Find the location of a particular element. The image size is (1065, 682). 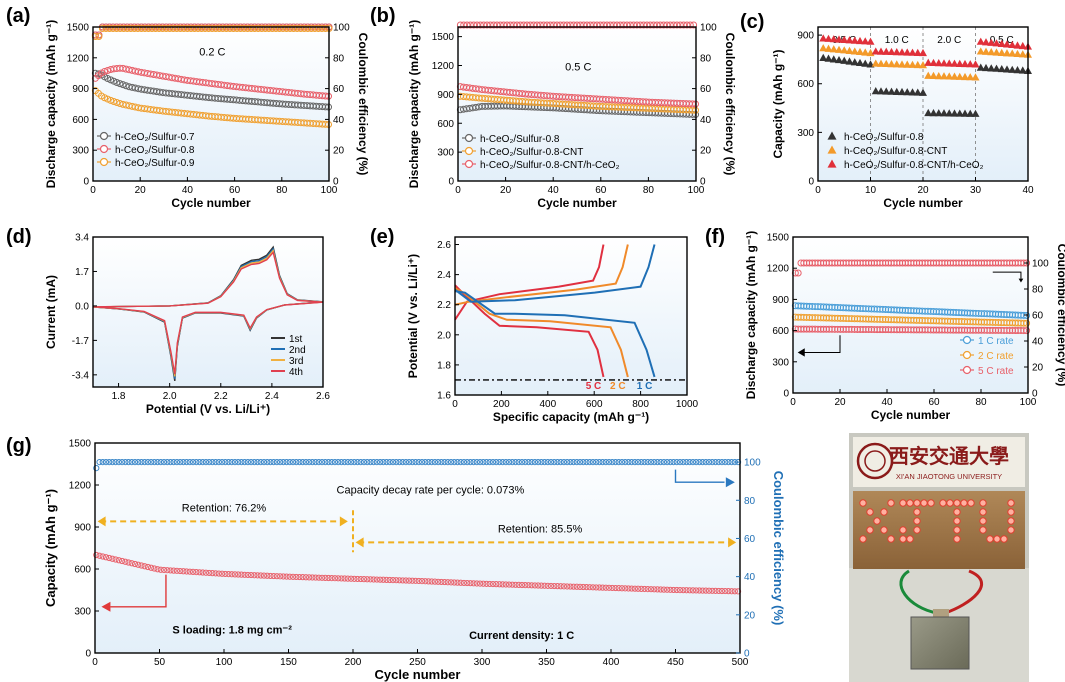

y-right-tick-label: 80 is located at coordinates (750, 501).